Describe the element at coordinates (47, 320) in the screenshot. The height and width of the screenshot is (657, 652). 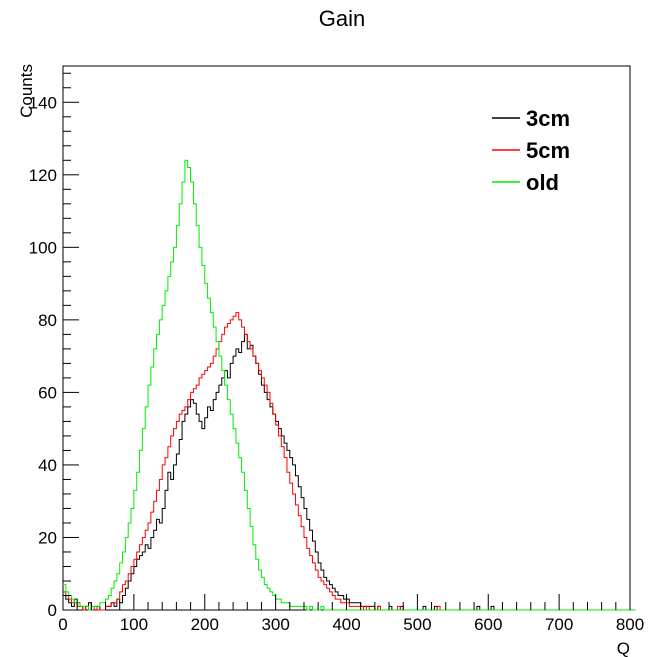
I see `y-tick-label: 80` at that location.